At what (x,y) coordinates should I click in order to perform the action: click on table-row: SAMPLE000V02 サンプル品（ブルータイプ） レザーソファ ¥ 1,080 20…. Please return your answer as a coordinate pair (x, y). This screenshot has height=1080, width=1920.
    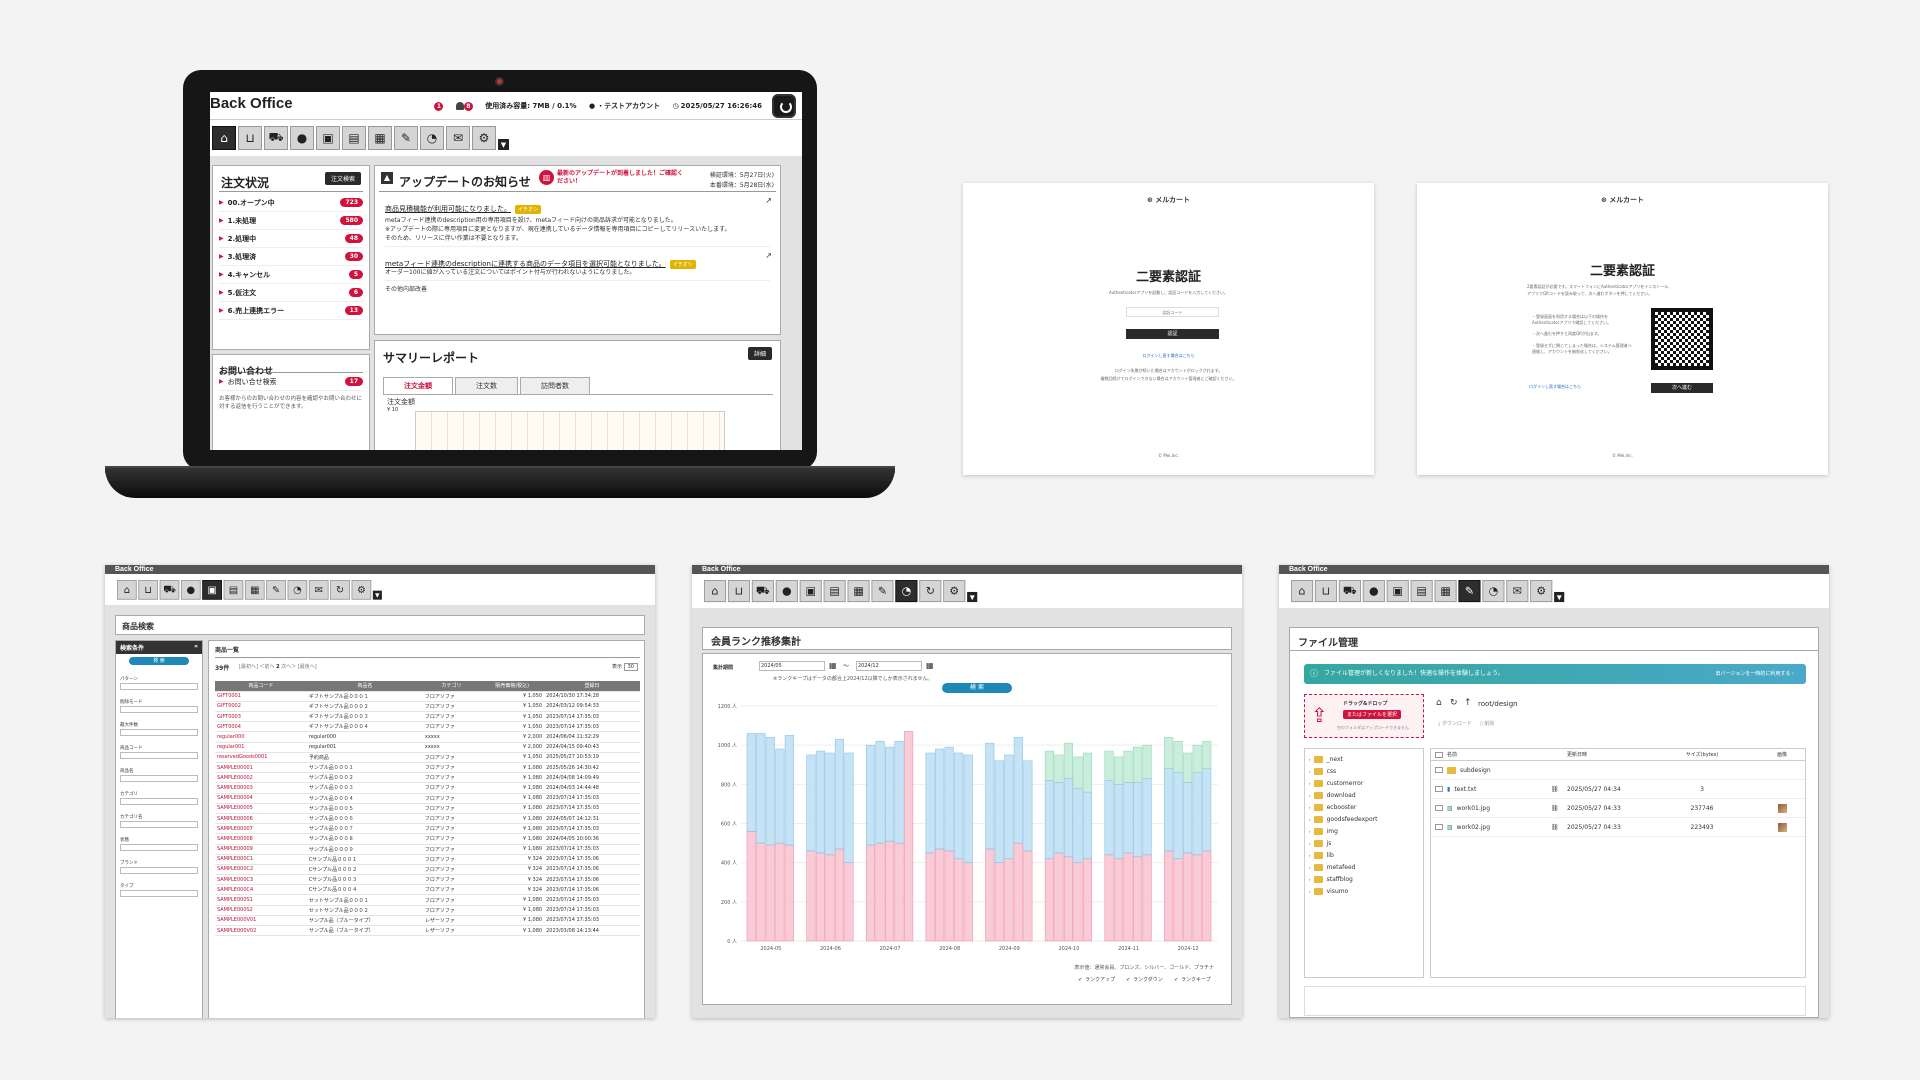
    Looking at the image, I should click on (427, 931).